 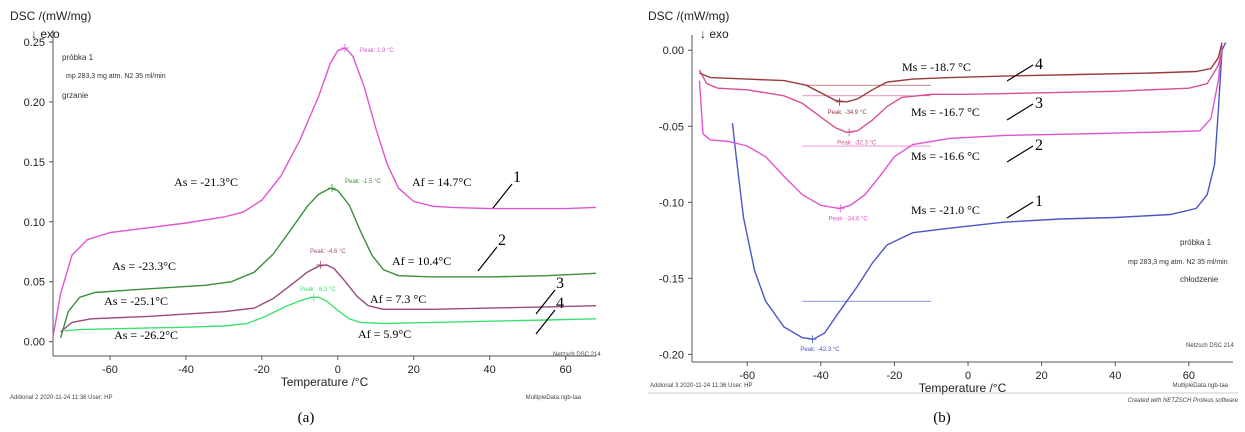 I want to click on panel-b-series-1-ms-label: Ms = -21.0 °C, so click(x=945, y=210).